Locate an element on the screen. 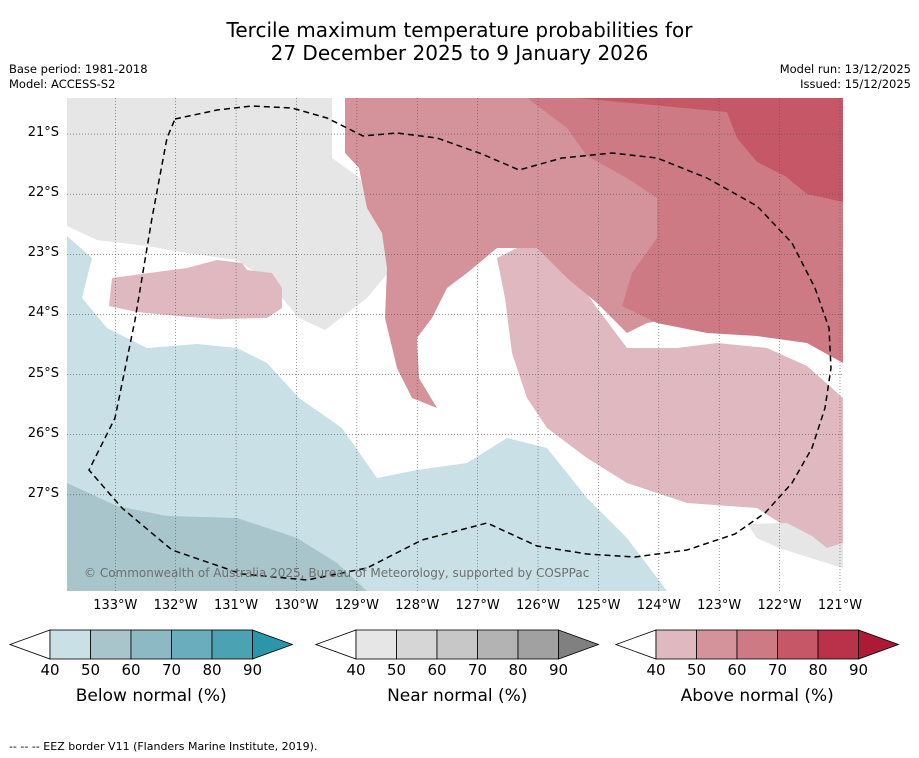  x-tick-label: 122°W is located at coordinates (779, 605).